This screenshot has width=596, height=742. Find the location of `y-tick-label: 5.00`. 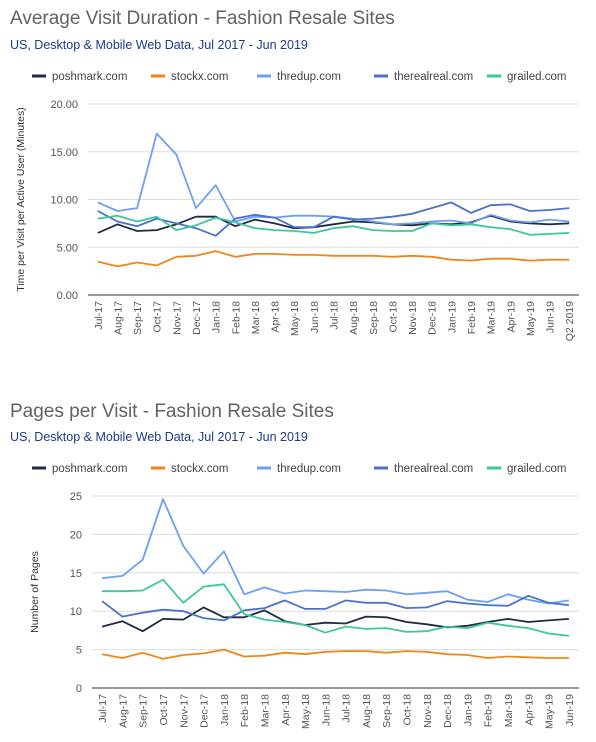

y-tick-label: 5.00 is located at coordinates (67, 248).